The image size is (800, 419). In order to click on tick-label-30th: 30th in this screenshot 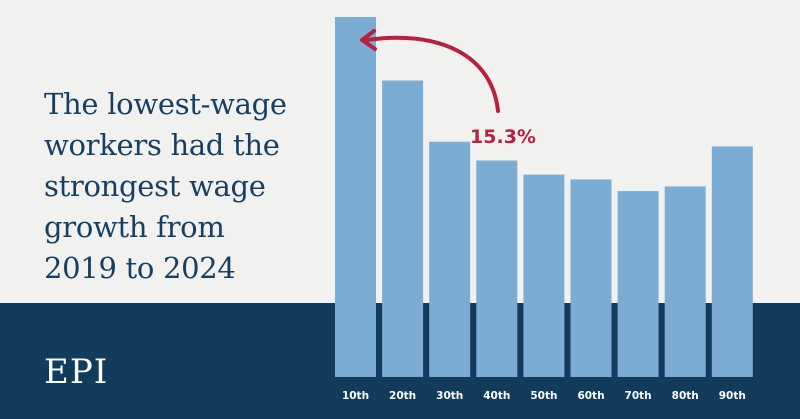, I will do `click(449, 396)`.